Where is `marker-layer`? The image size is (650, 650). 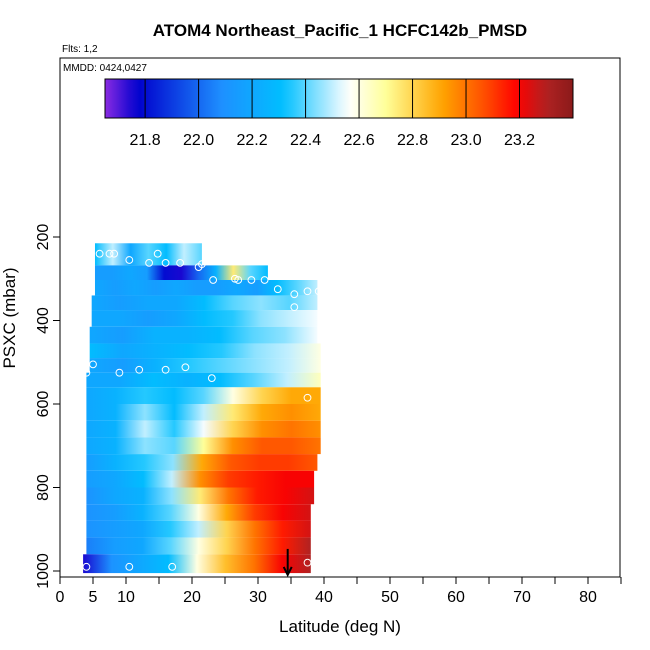 marker-layer is located at coordinates (287, 563).